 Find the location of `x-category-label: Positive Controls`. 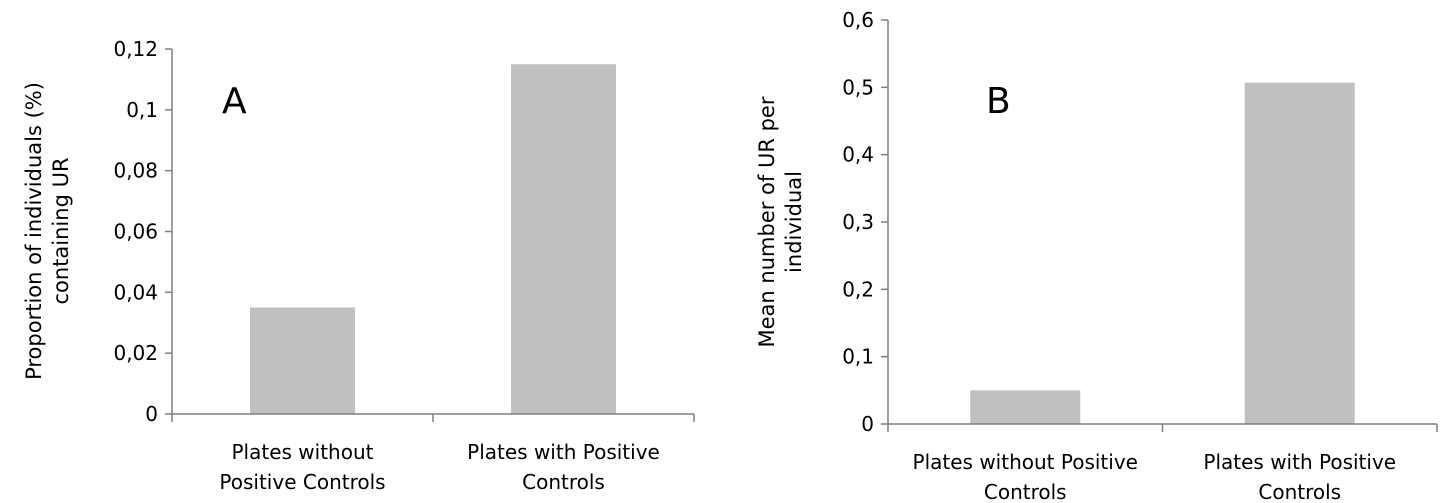

x-category-label: Positive Controls is located at coordinates (302, 482).